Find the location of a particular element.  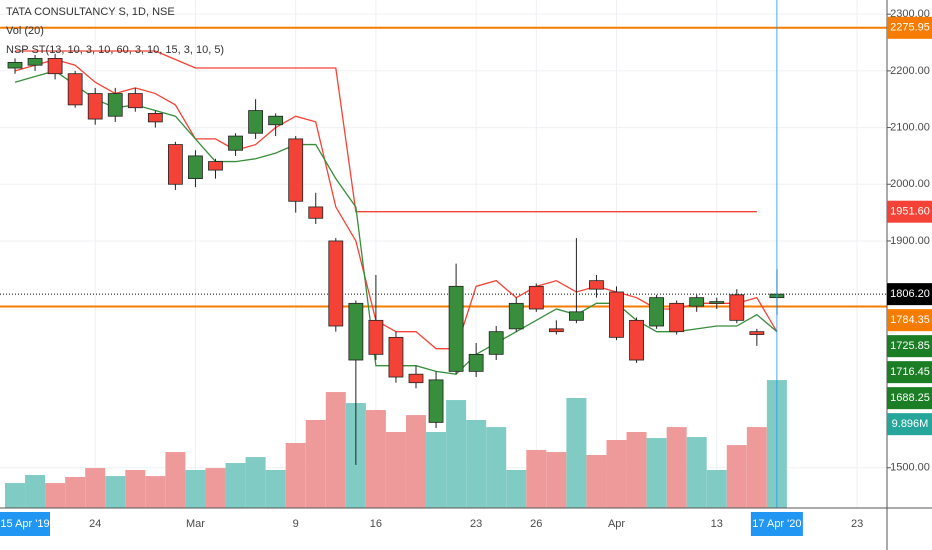

y-tick-label: 2000.00 is located at coordinates (910, 184).